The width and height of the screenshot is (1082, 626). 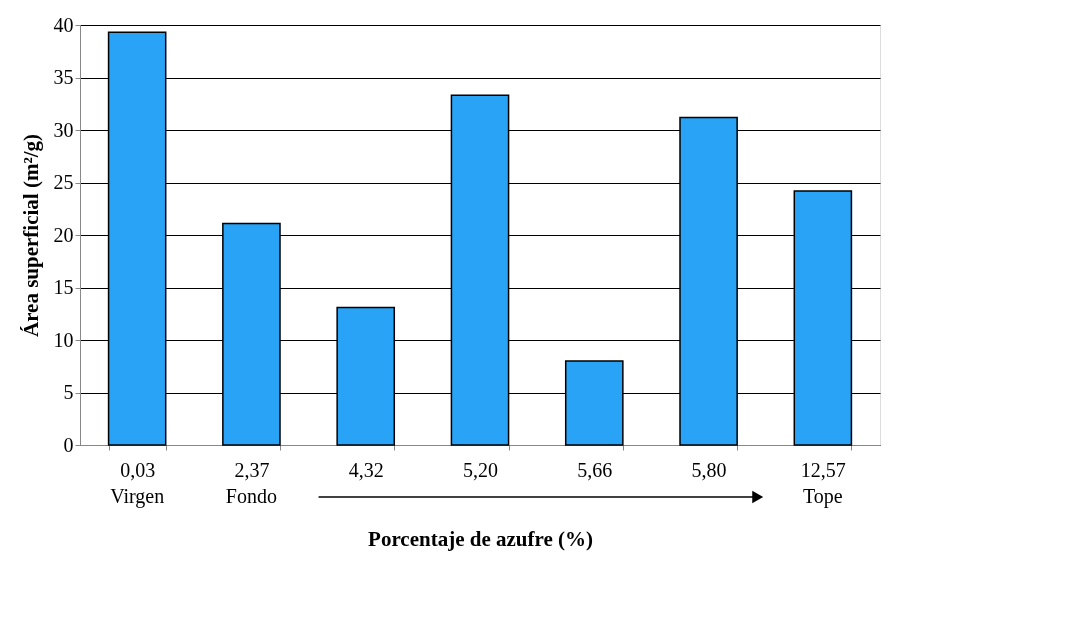 I want to click on x-tick-label: 4,32, so click(x=366, y=469).